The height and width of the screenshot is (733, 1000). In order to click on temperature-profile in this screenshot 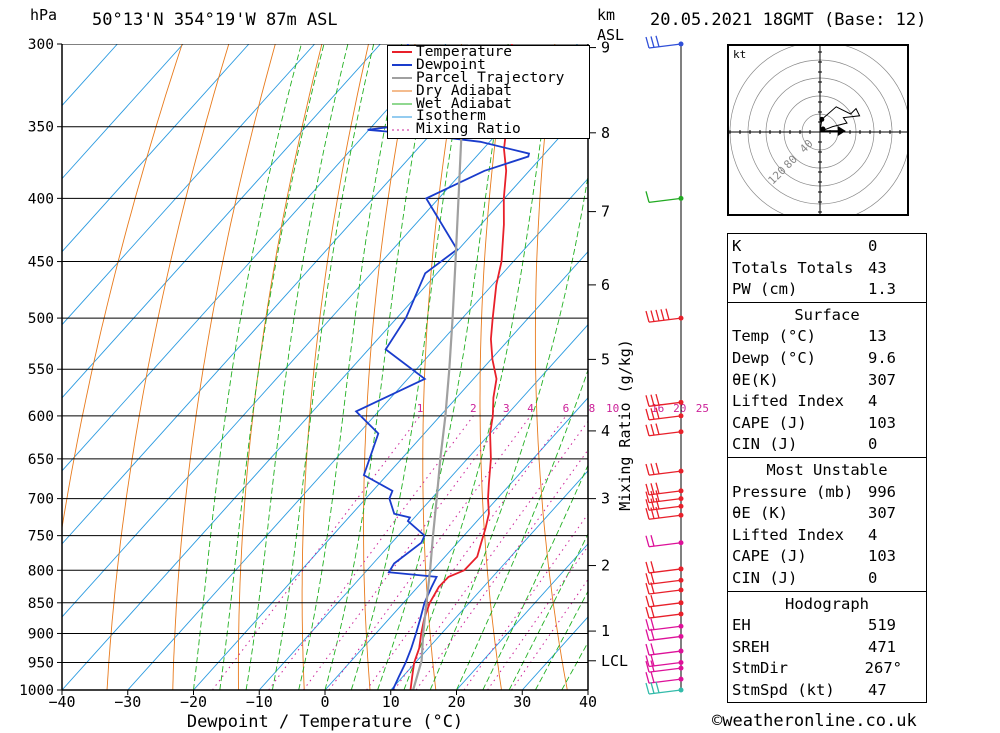, I will do `click(462, 367)`.